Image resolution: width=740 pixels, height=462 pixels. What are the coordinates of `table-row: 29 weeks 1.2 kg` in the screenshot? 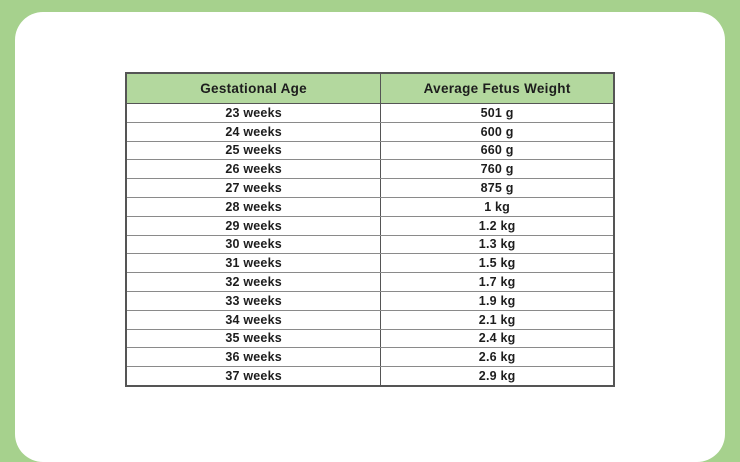 It's located at (370, 225).